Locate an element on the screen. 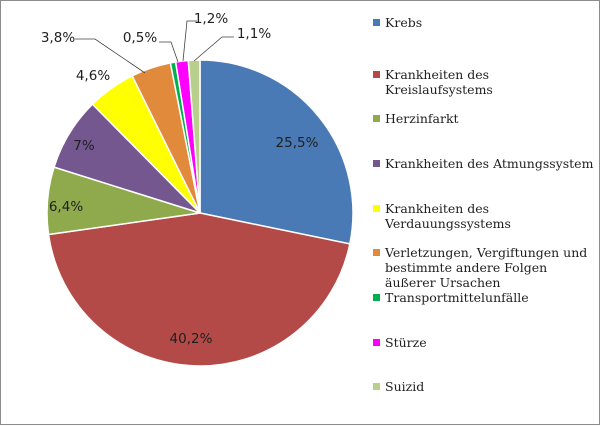  legend-label-transportmittelunfaelle: Transportmittelunfälle is located at coordinates (457, 297).